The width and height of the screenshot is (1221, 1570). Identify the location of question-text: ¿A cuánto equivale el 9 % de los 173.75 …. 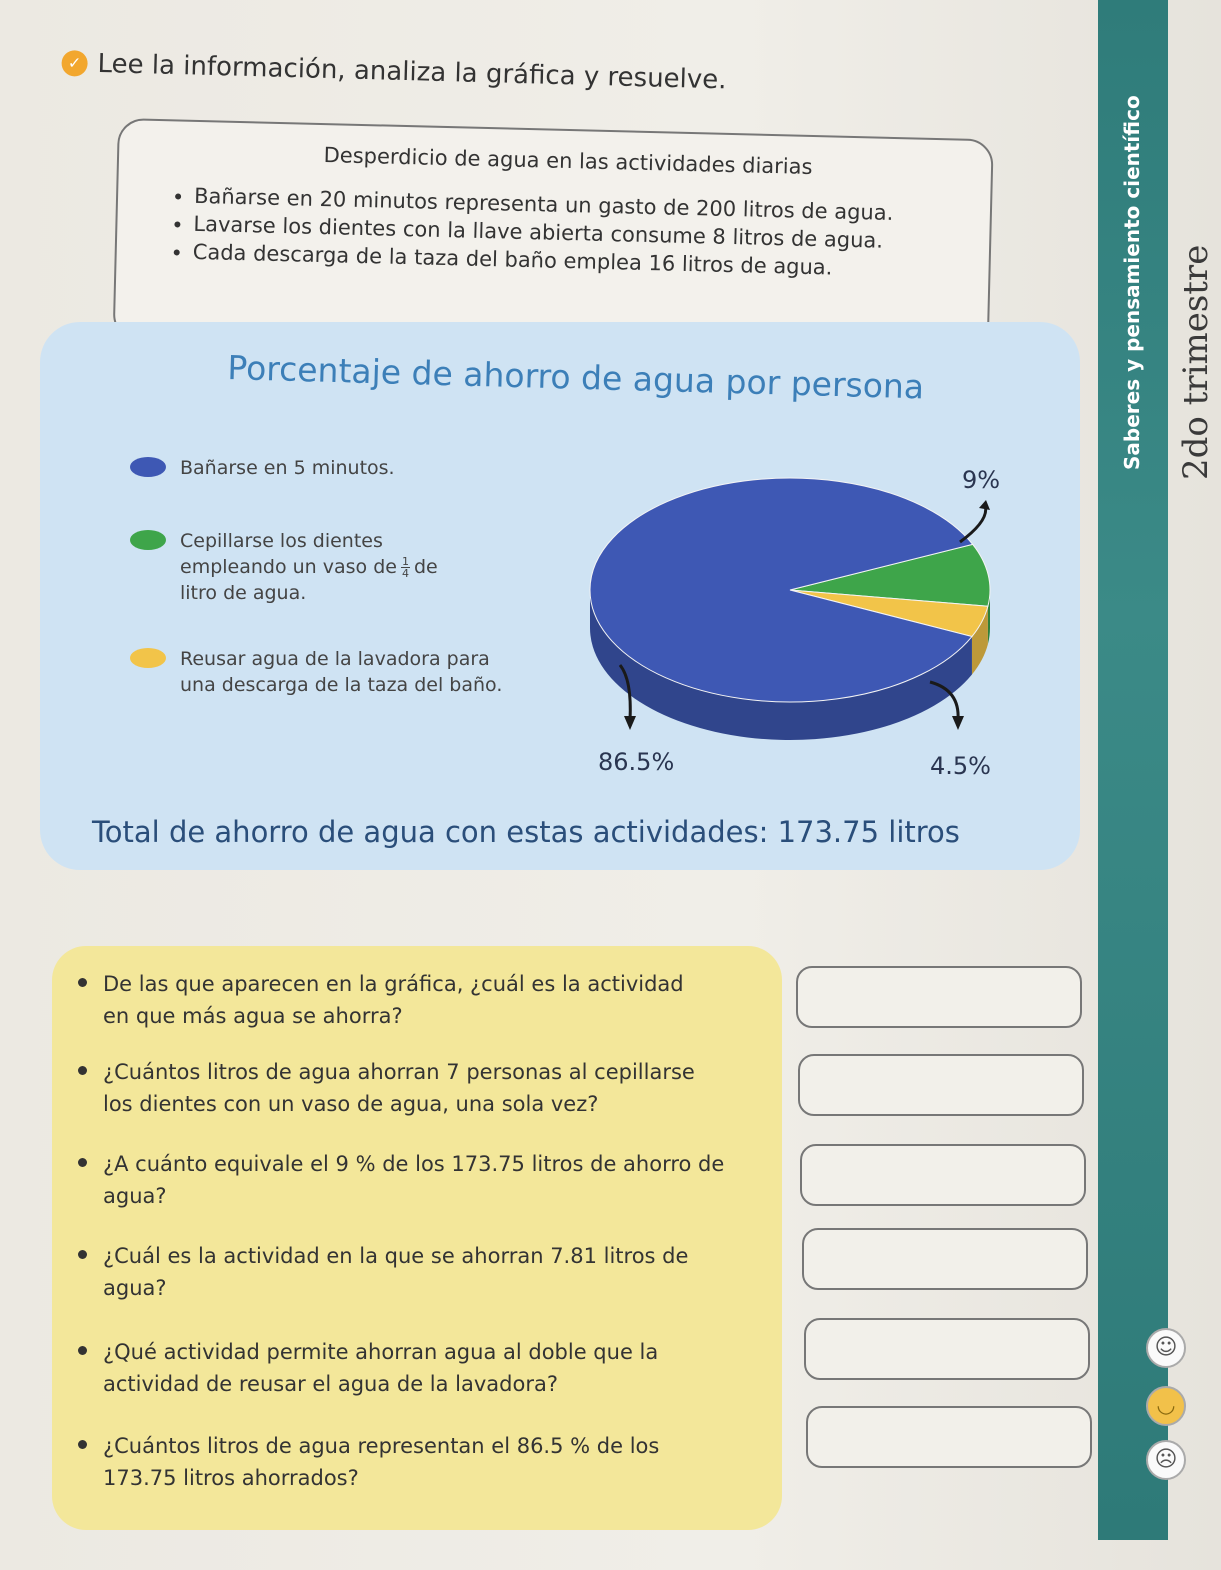
(413, 1180).